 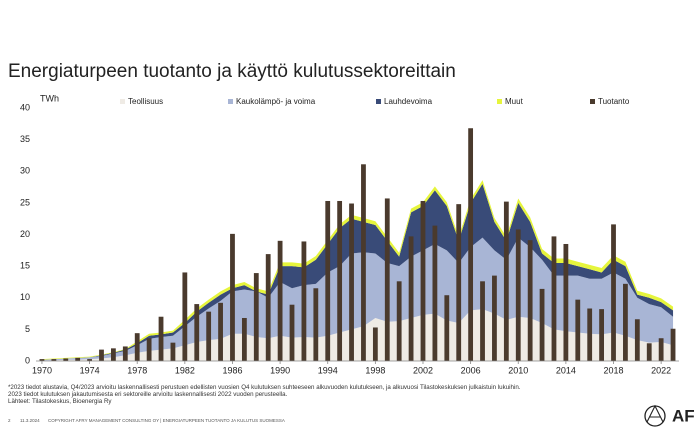 What do you see at coordinates (25, 139) in the screenshot?
I see `y-tick-label: 35` at bounding box center [25, 139].